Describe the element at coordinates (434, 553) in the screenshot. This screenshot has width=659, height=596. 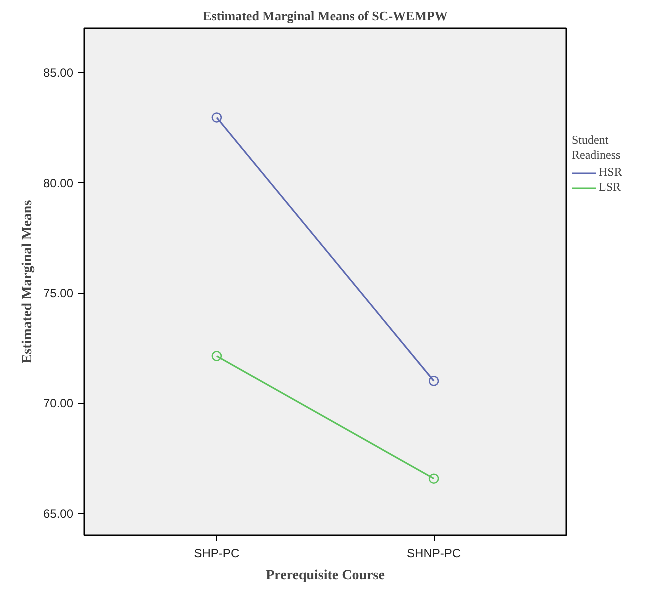
I see `x-tick-label: SHNP-PC` at that location.